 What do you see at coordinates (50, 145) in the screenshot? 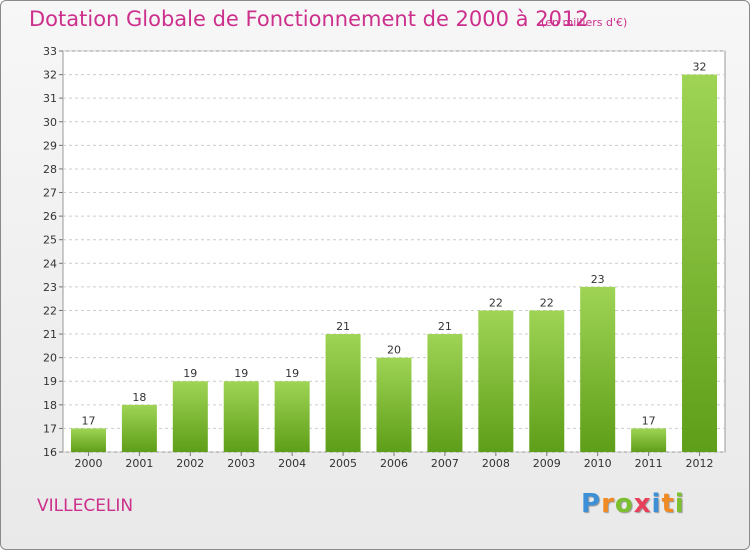
I see `y-tick-label: 29` at bounding box center [50, 145].